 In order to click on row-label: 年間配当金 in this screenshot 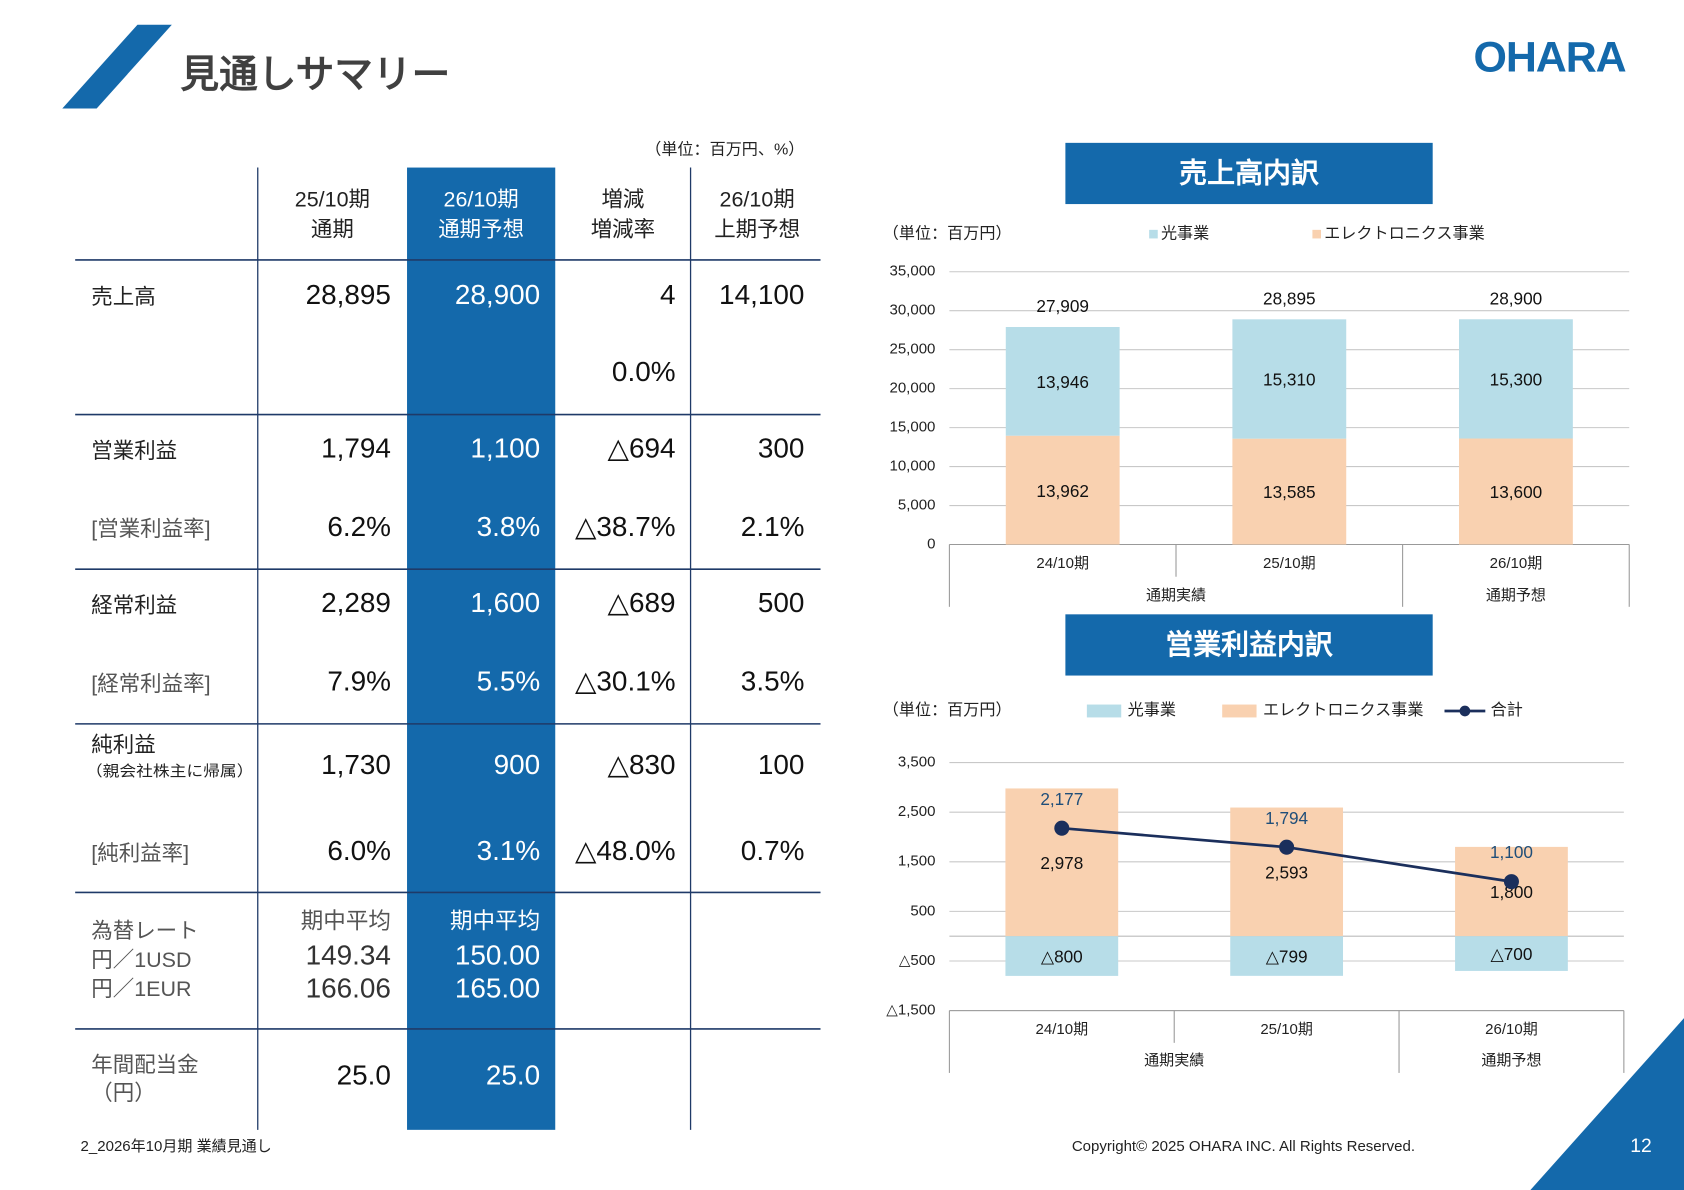, I will do `click(144, 1065)`.